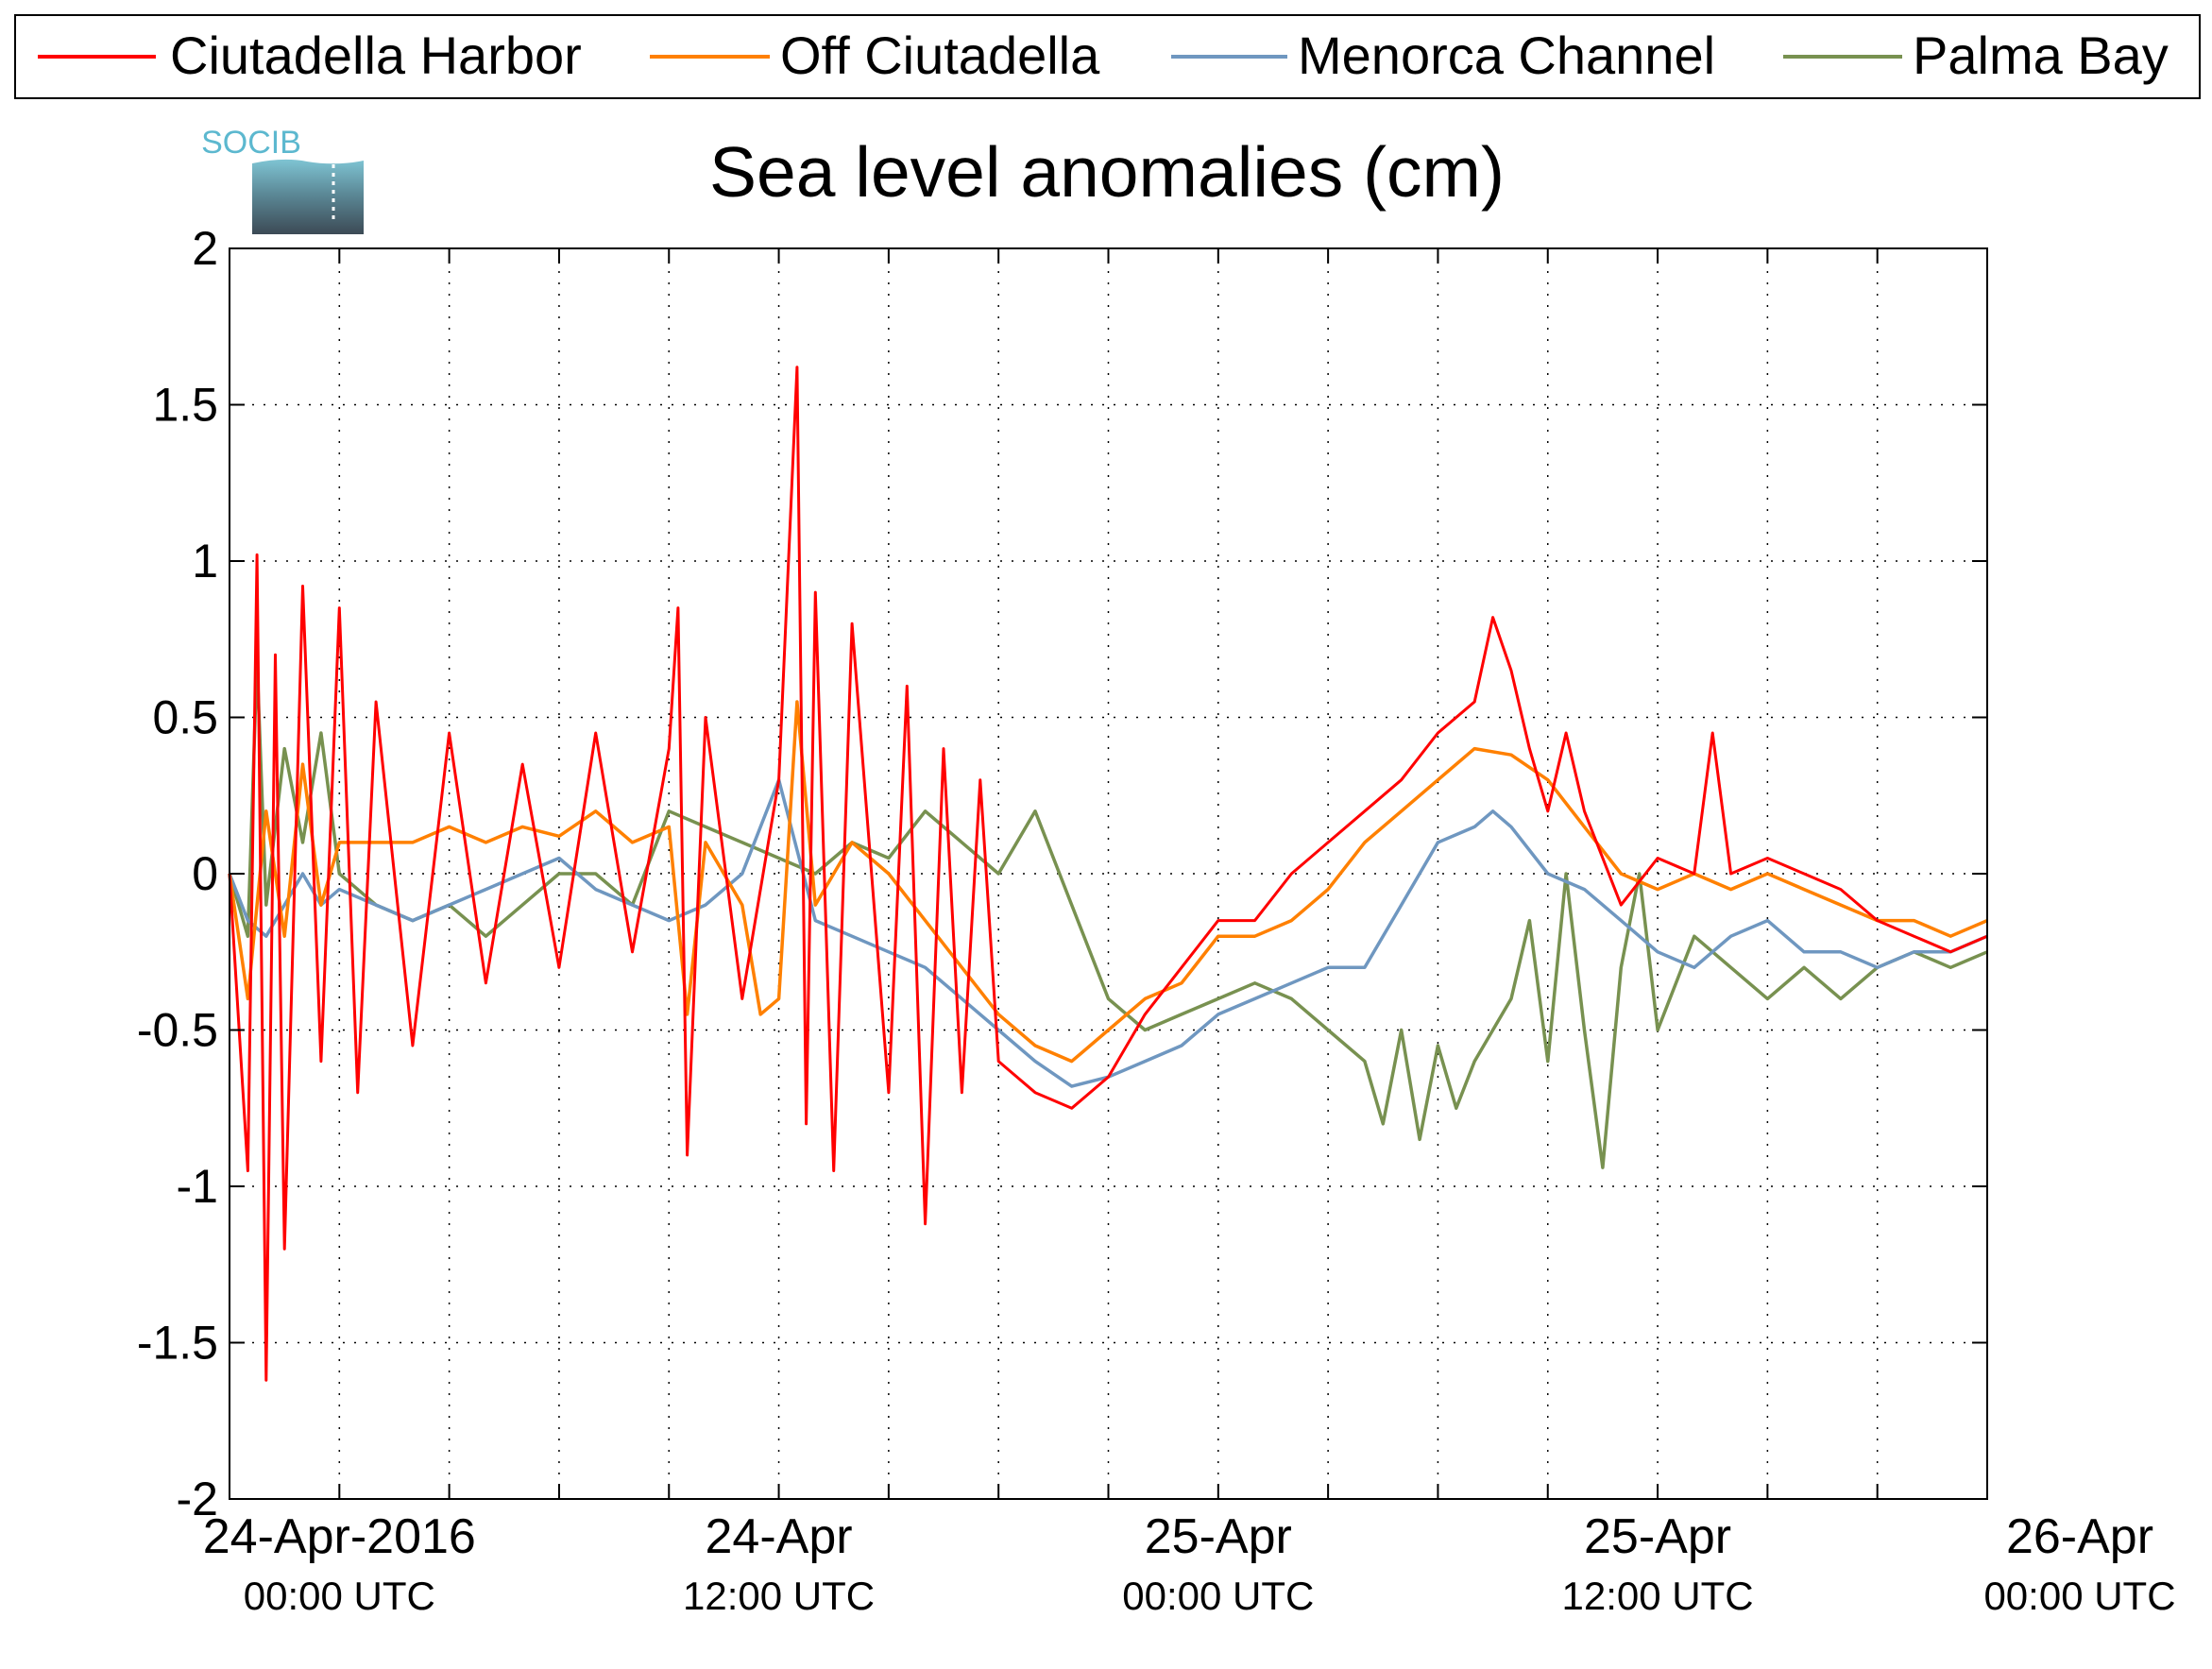 The width and height of the screenshot is (2212, 1669). Describe the element at coordinates (177, 874) in the screenshot. I see `y-axis-tick-labels: 2 1.5 1 0.5 0 -0.5 -1 -1.5 -2` at that location.